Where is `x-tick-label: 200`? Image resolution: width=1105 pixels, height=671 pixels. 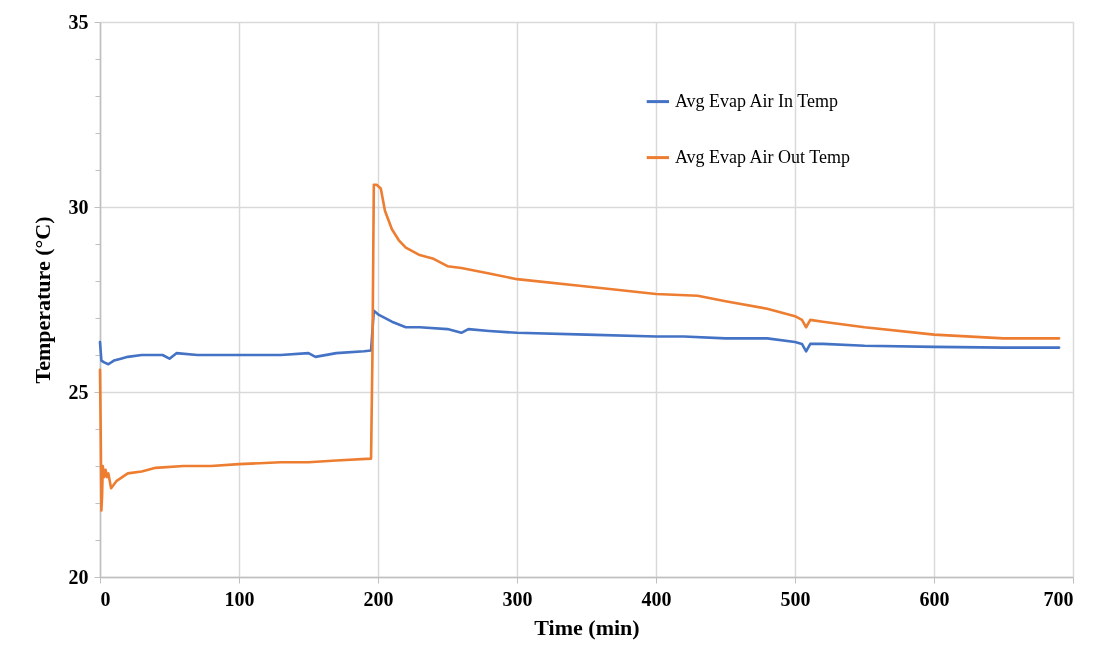 x-tick-label: 200 is located at coordinates (378, 598).